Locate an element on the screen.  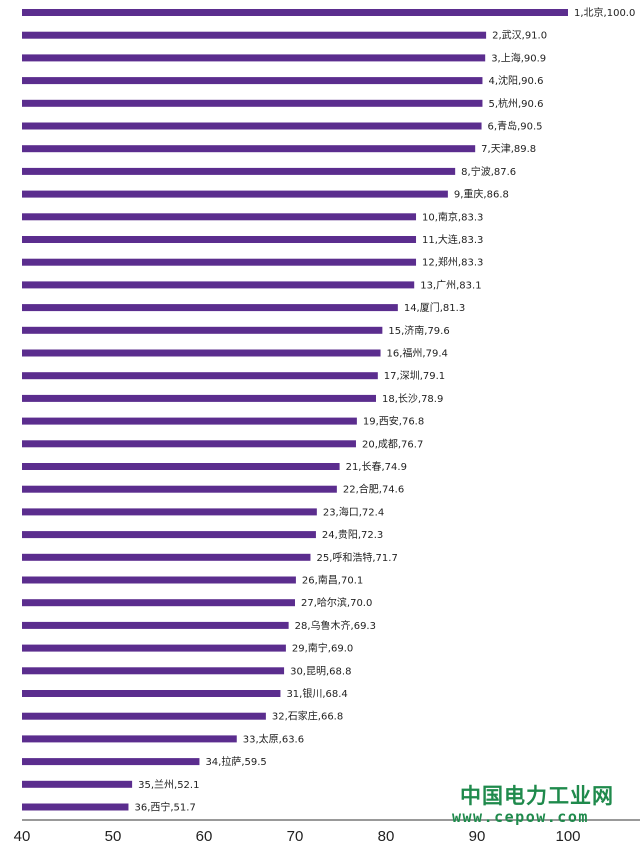
data-label-16: 16,福州,79.4 is located at coordinates (417, 353).